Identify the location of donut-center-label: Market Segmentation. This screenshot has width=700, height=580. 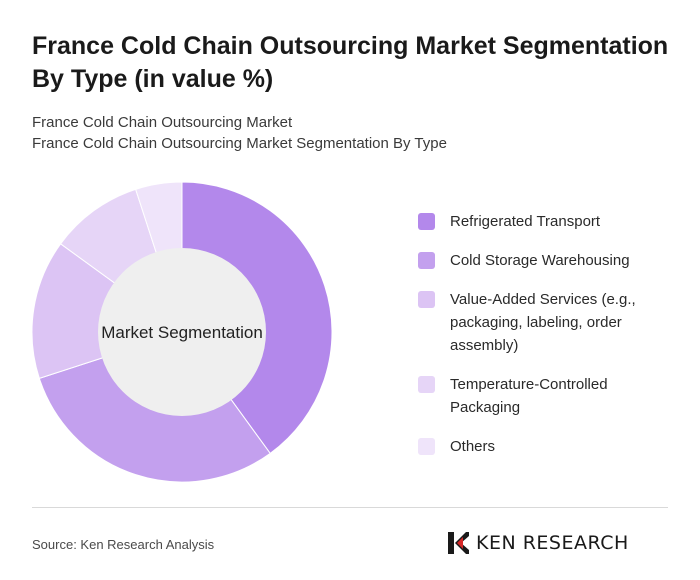
(182, 332).